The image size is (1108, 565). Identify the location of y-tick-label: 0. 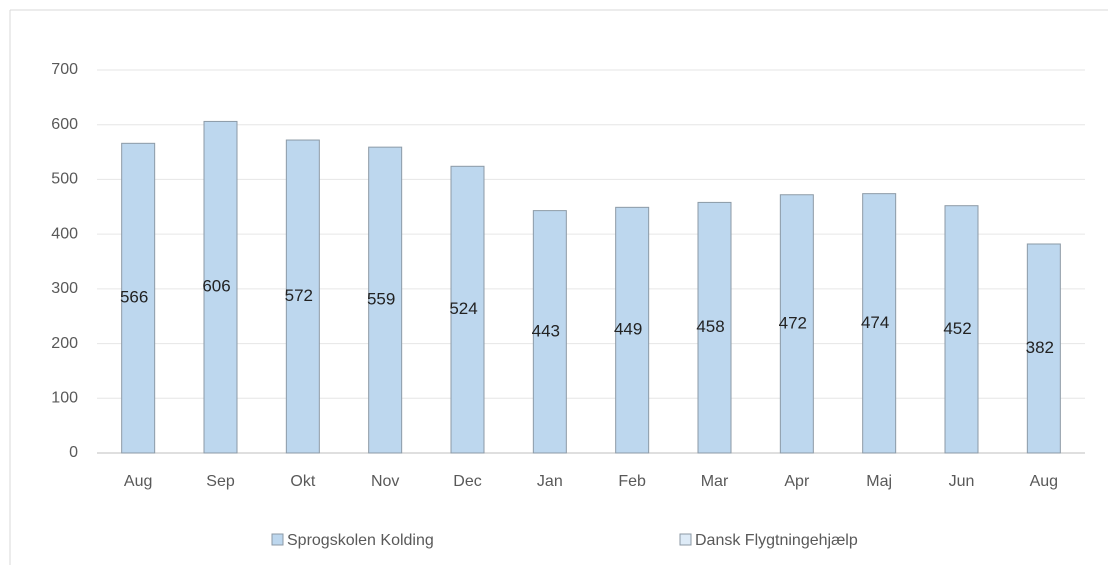
(73, 452).